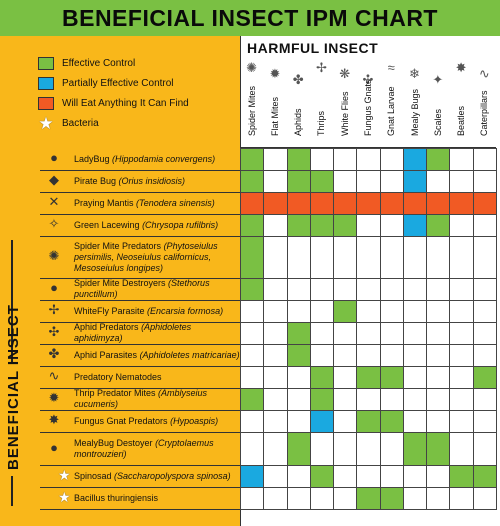 This screenshot has height=526, width=500. I want to click on legend-label: Effective Control, so click(99, 63).